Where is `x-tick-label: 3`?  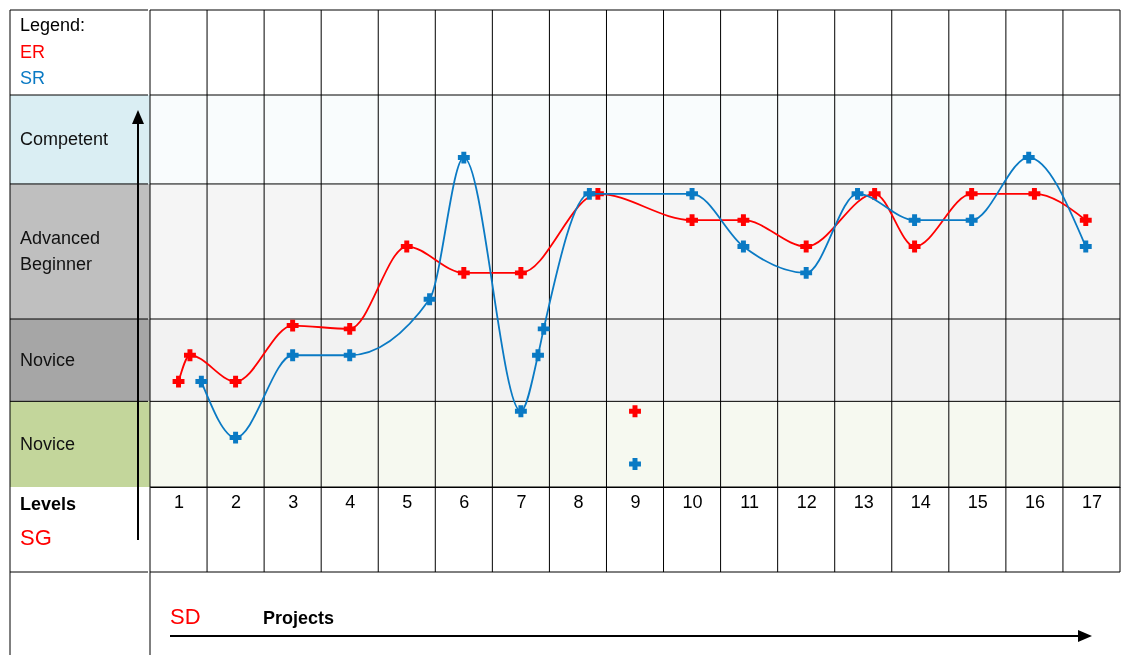 x-tick-label: 3 is located at coordinates (293, 501).